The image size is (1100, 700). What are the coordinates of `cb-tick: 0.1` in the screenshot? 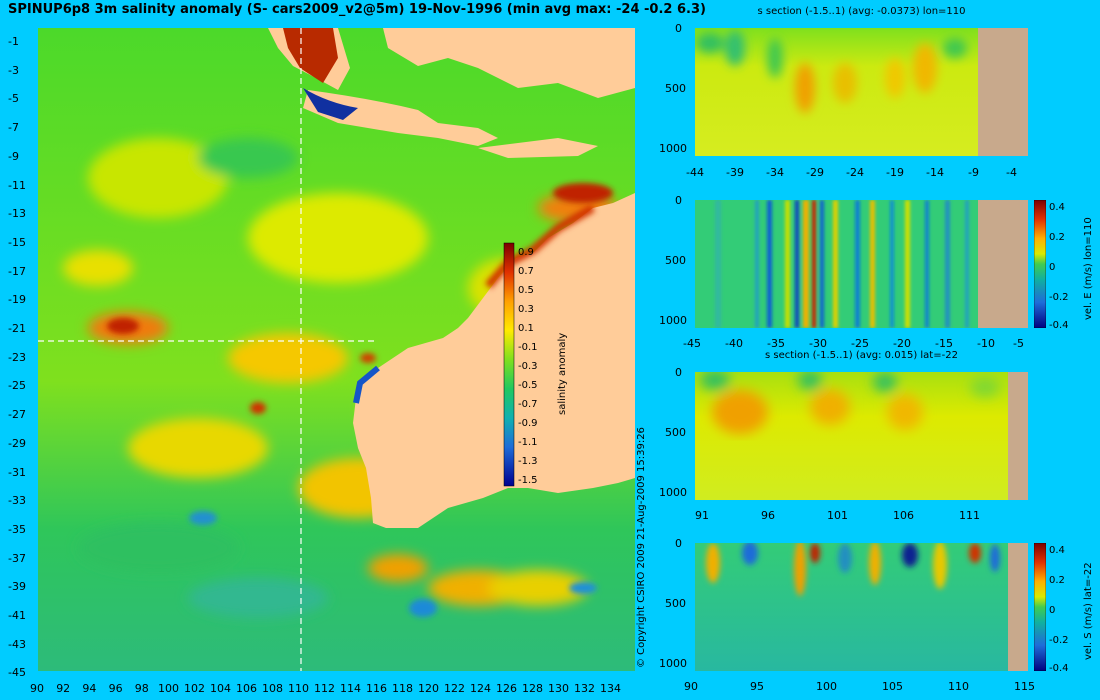 It's located at (526, 328).